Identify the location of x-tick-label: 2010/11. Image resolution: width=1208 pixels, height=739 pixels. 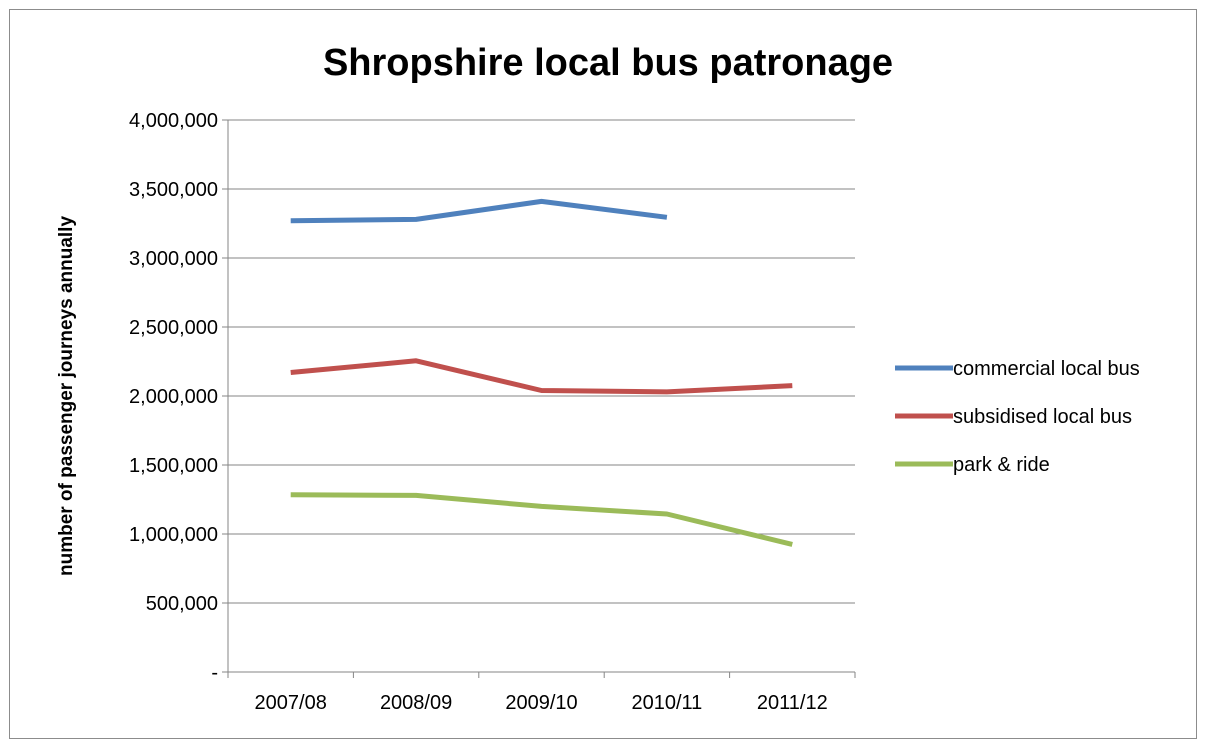
(666, 703).